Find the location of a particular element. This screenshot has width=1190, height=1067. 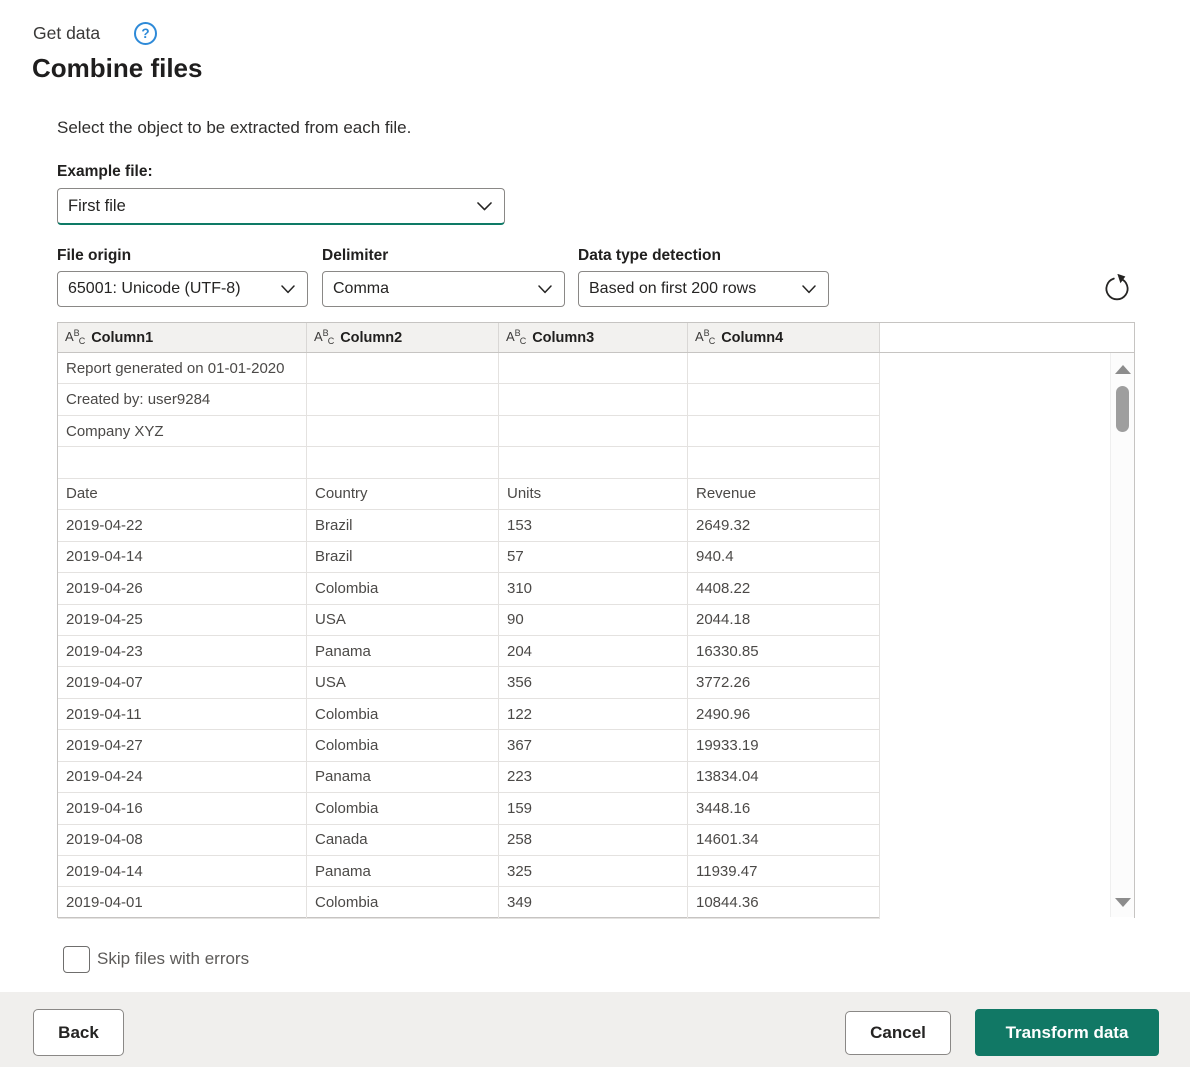

table-row: 2019-04-24 Panama 223 13834.04 is located at coordinates (596, 777).